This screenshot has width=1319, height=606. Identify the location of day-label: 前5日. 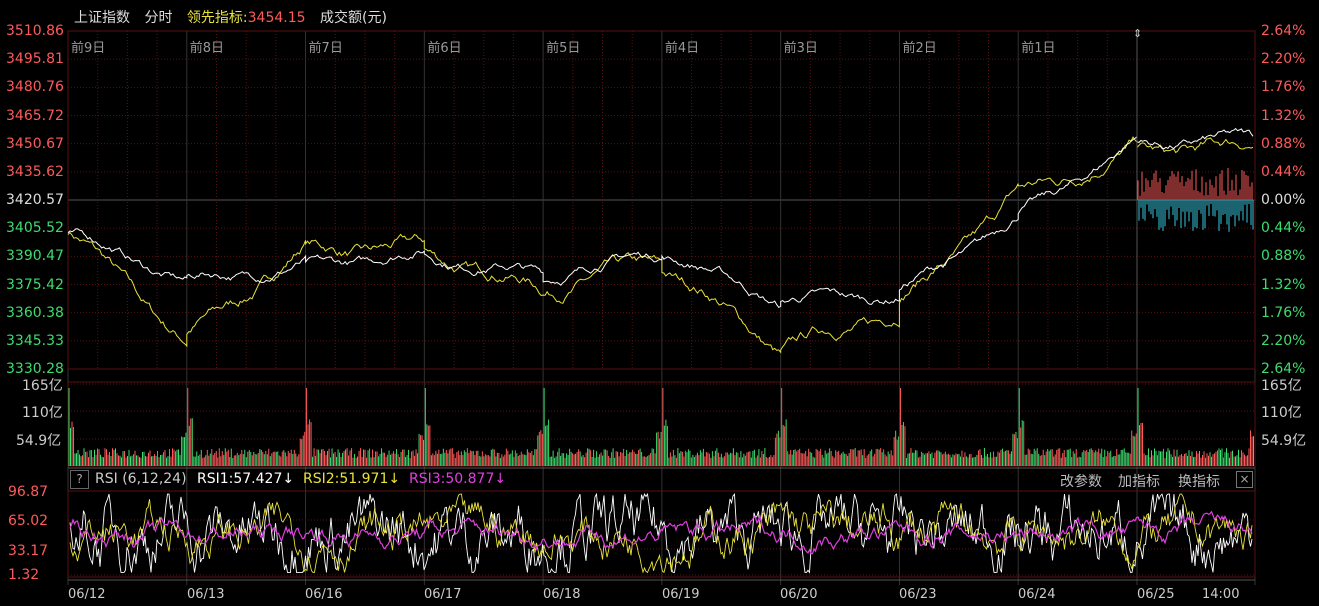
(563, 48).